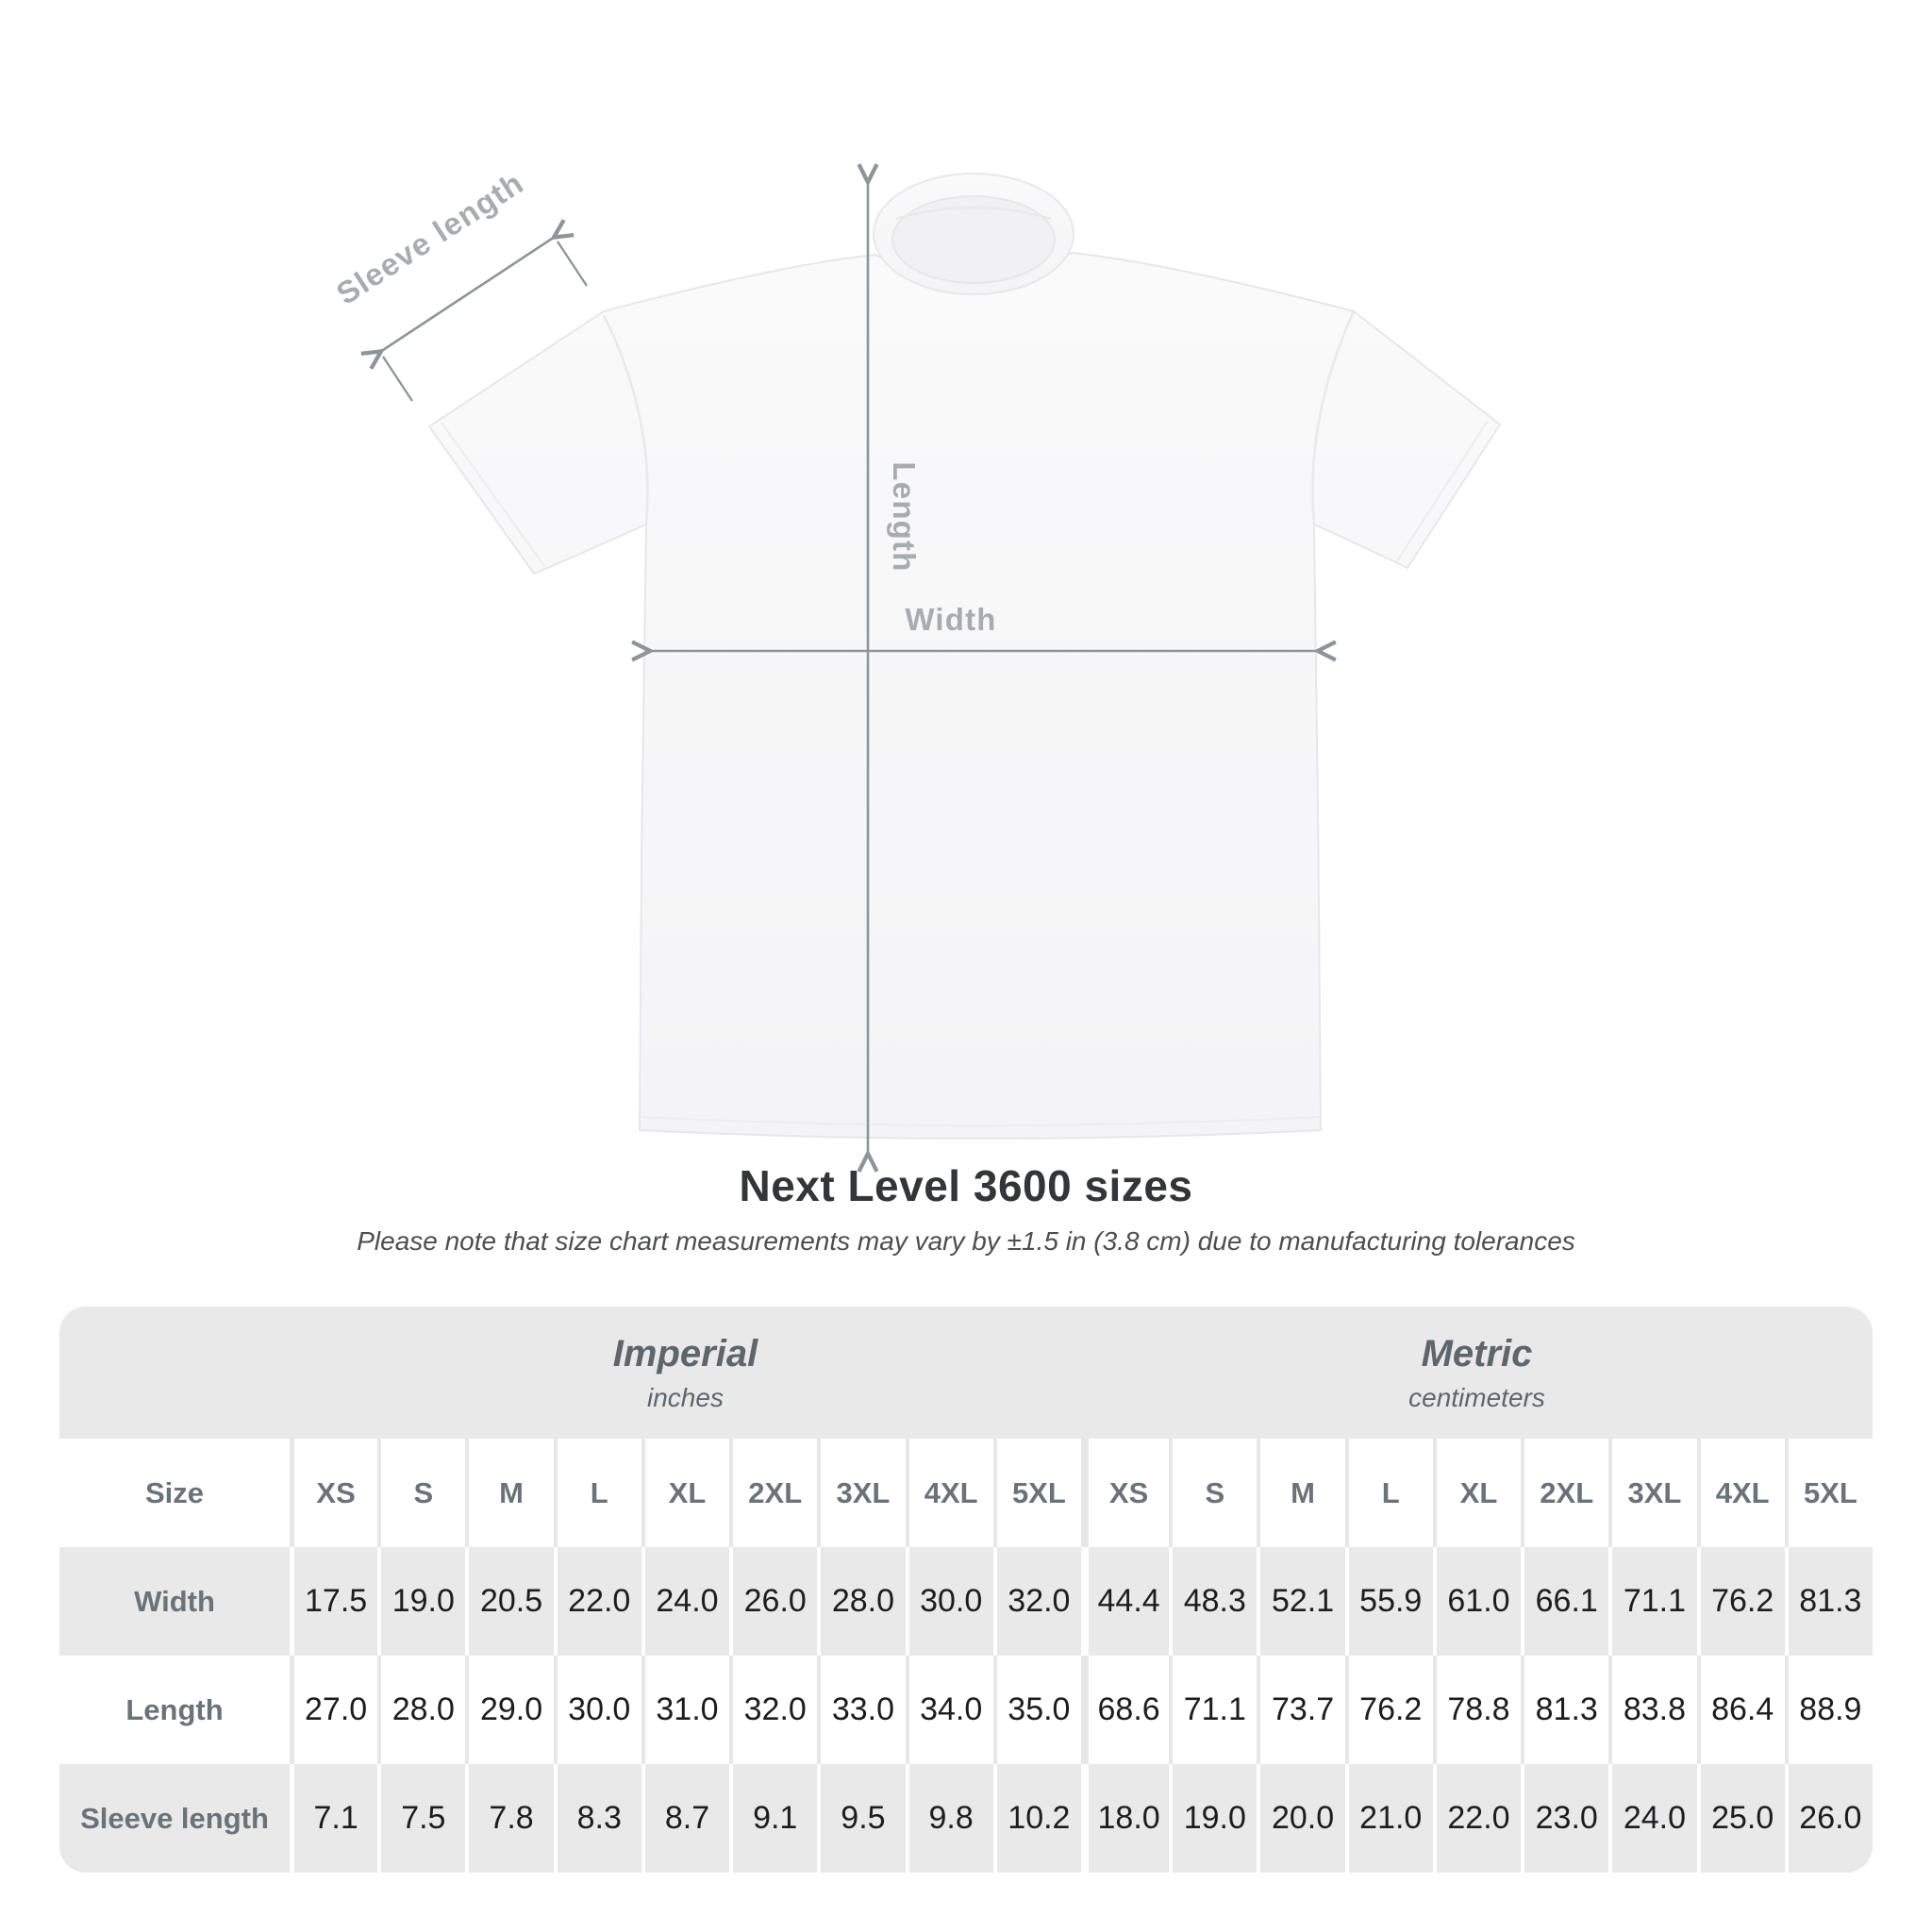 This screenshot has height=1932, width=1932. I want to click on metric-unit: centimeters, so click(1476, 1397).